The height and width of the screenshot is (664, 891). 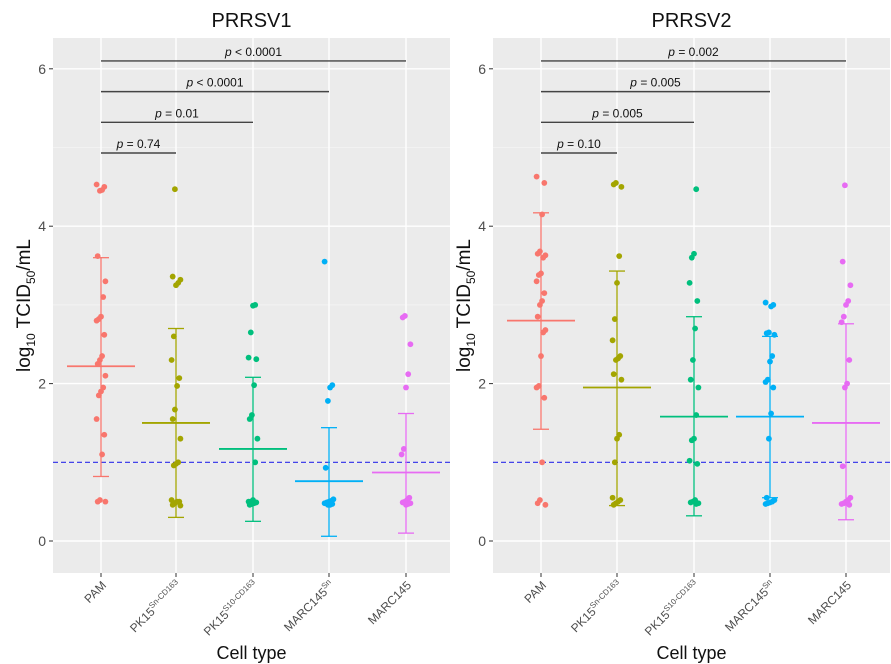 I want to click on x-tick-label: PK15Sn-CD163, so click(x=155, y=606).